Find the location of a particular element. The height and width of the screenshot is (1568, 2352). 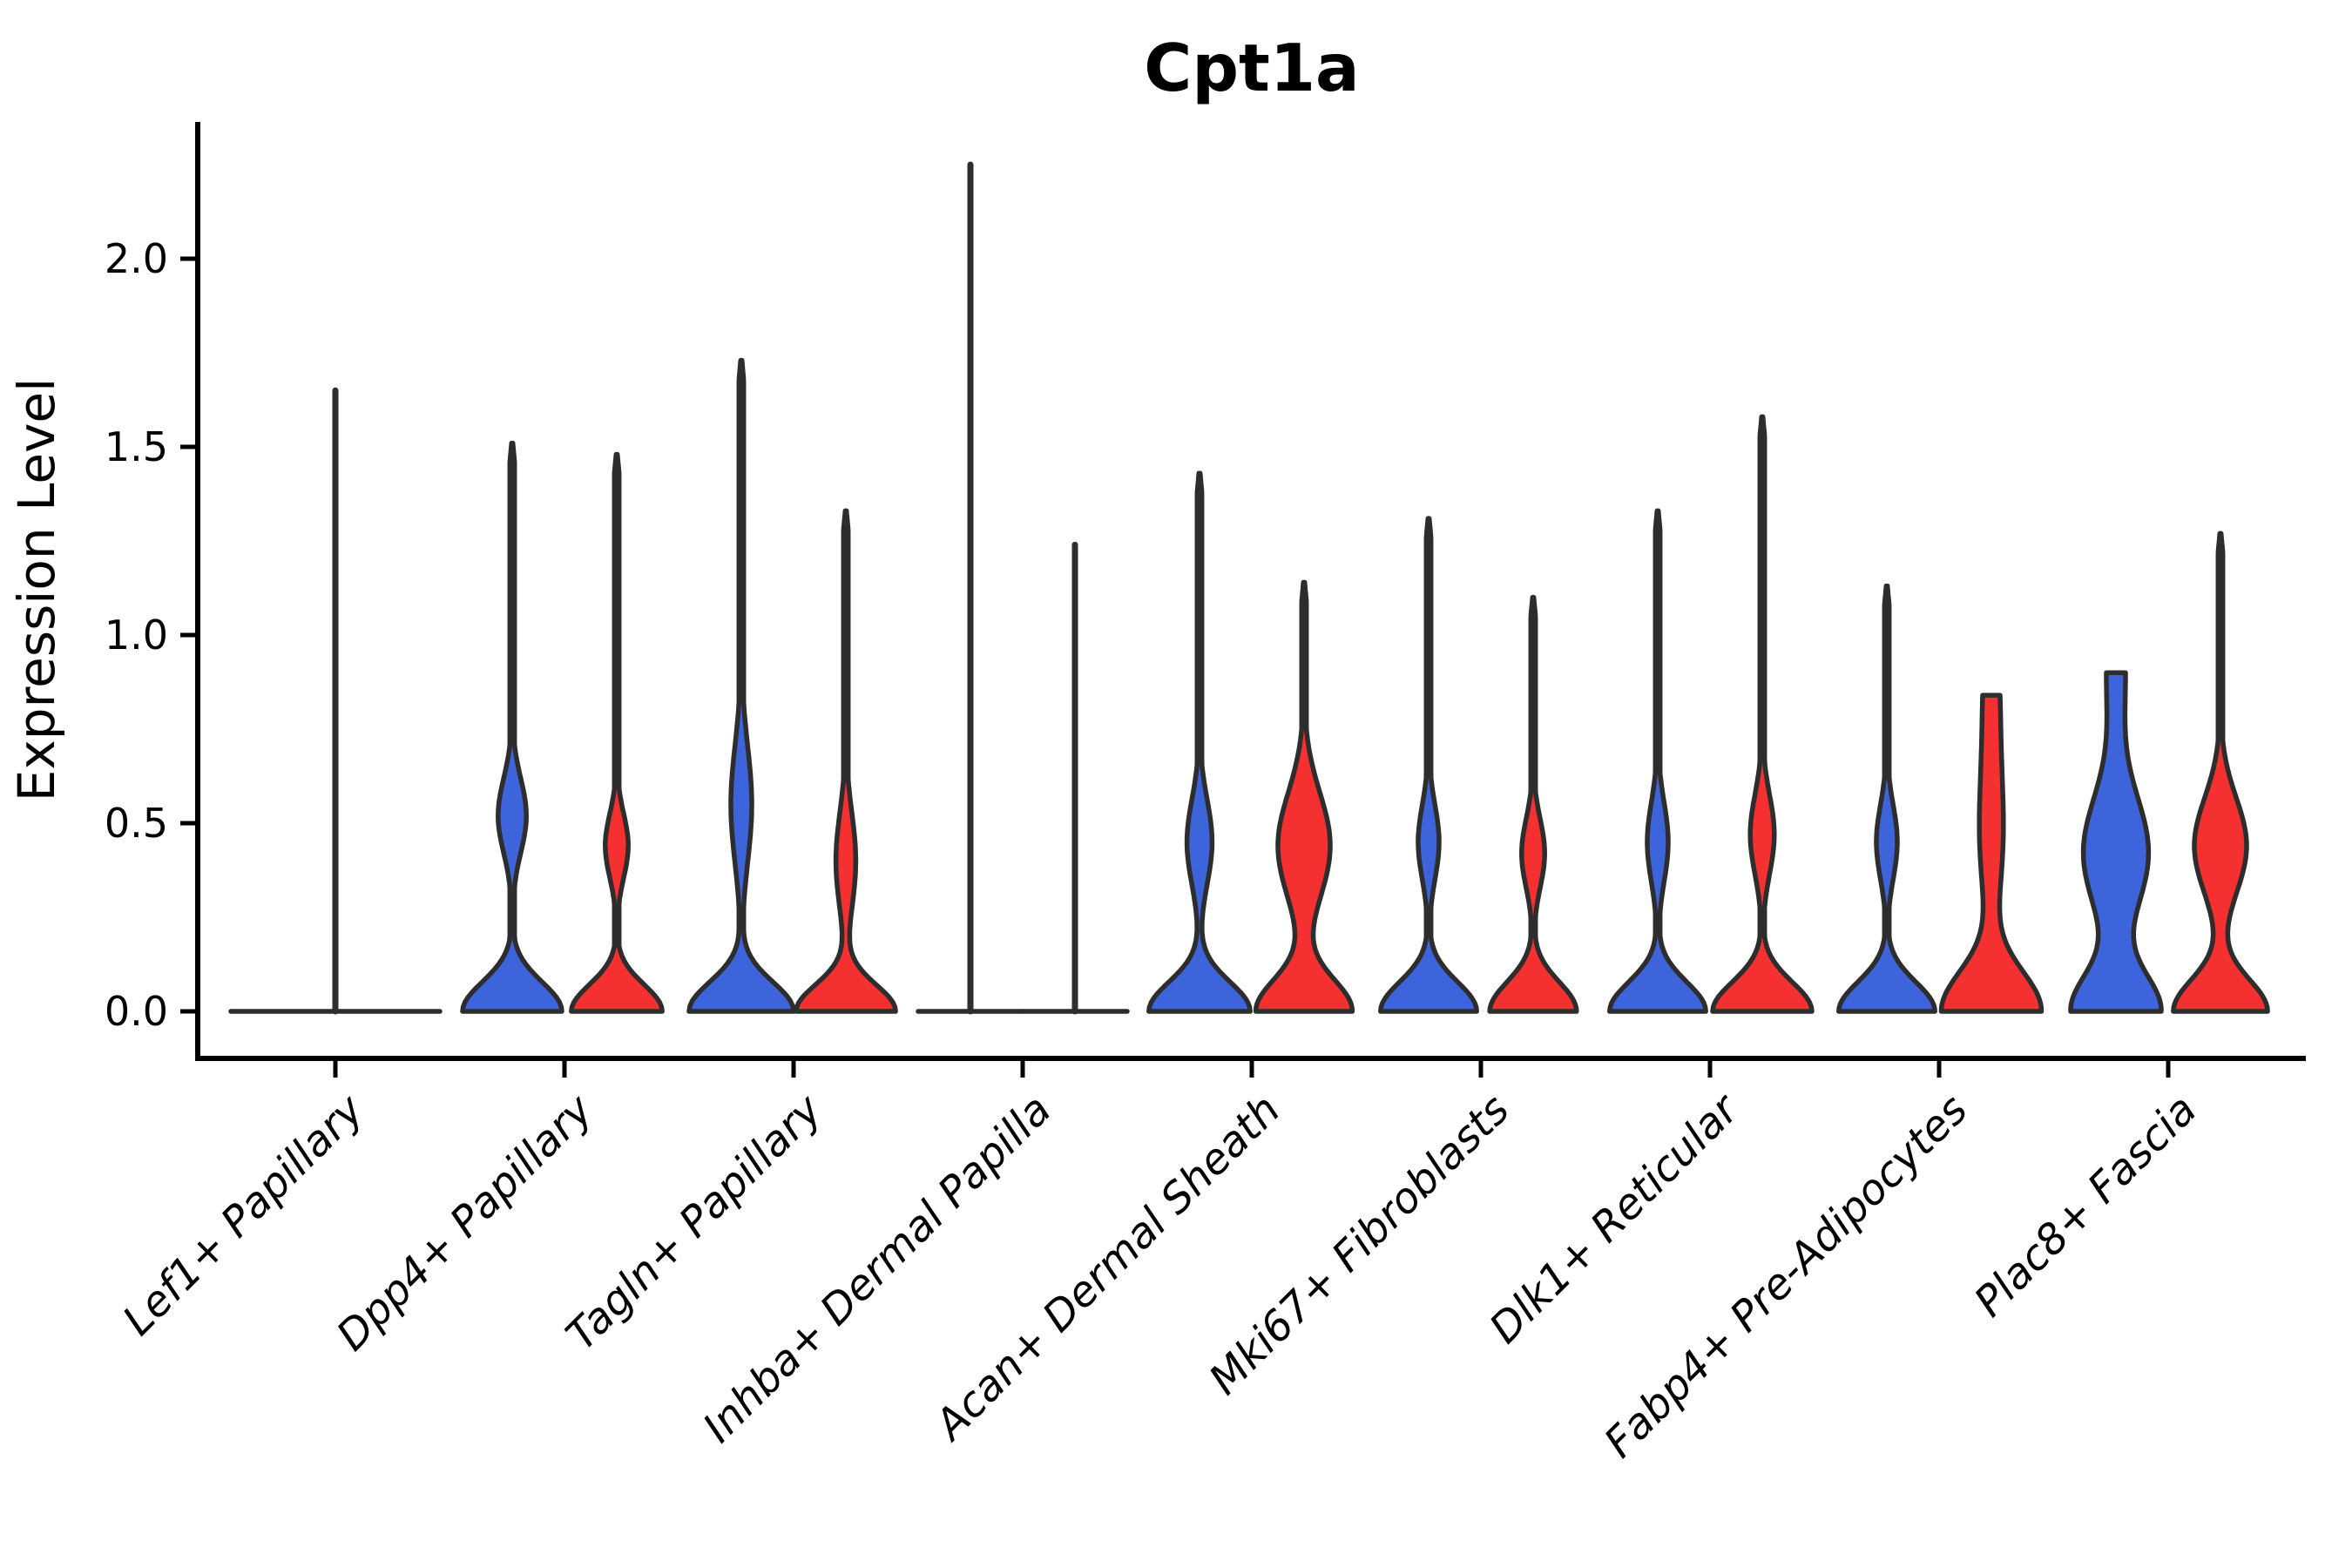

x-tick-label-plac8-fascia: Plac8+ Fascia is located at coordinates (2086, 1206).